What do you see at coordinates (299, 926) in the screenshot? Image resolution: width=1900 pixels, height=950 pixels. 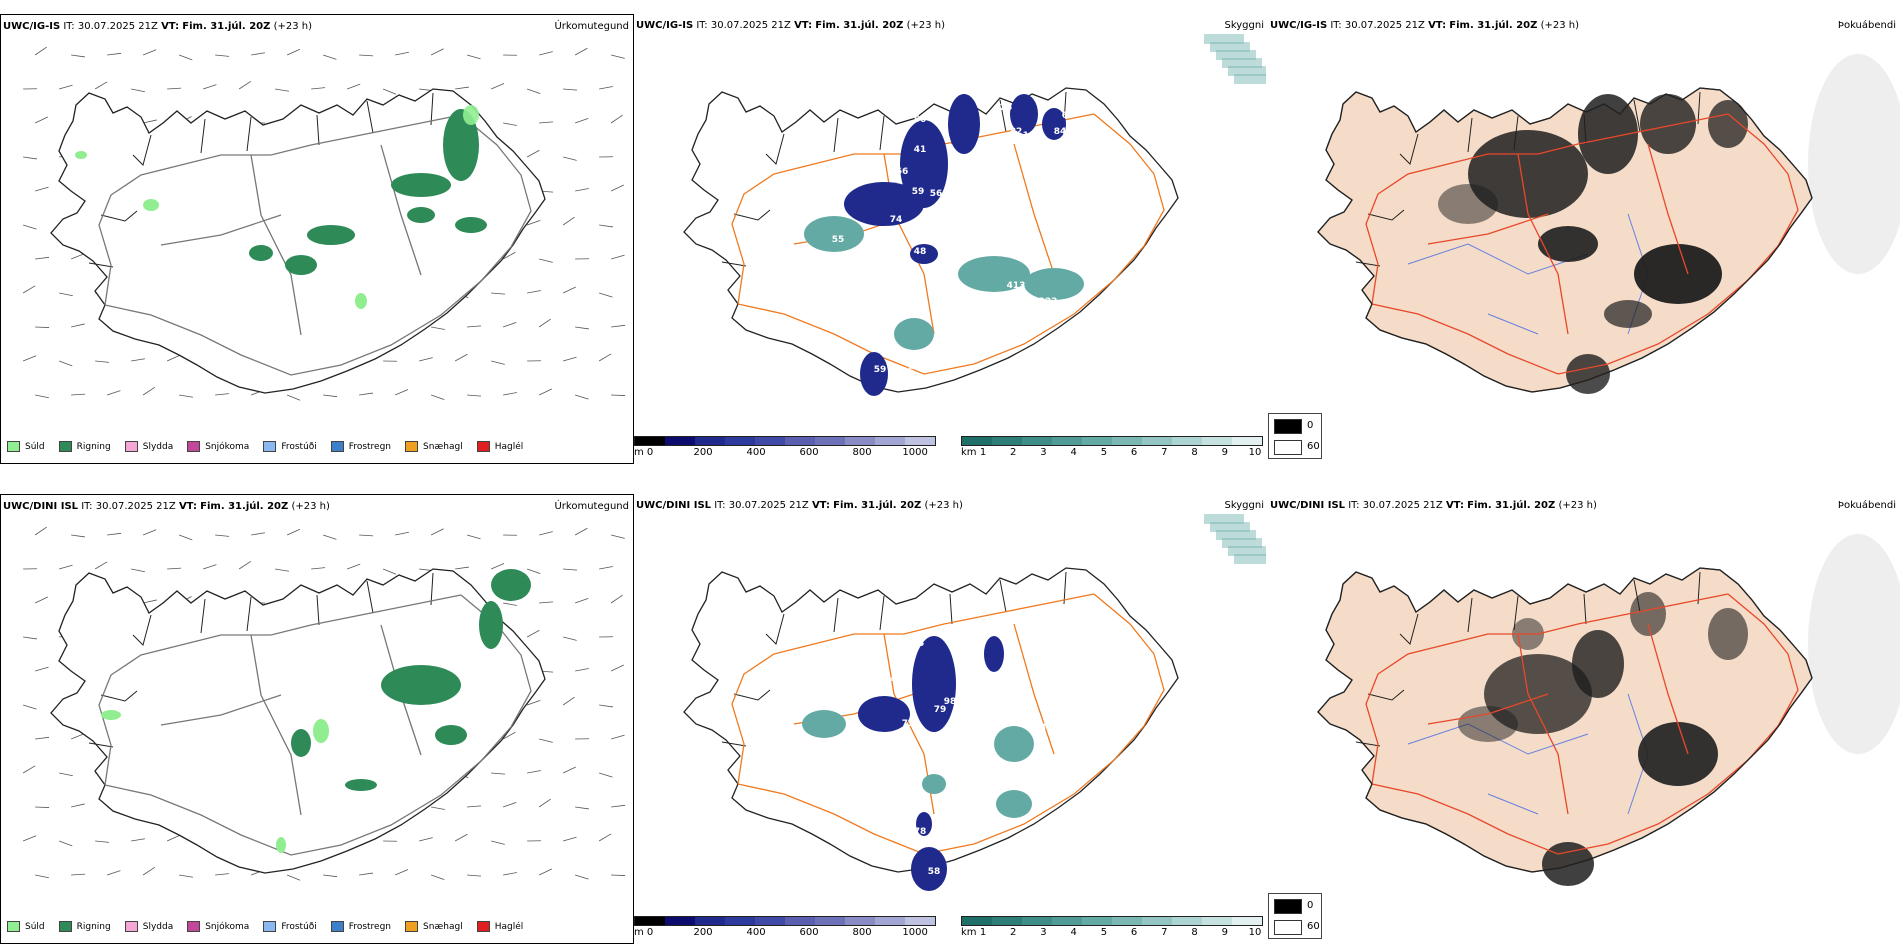 I see `precip-legend-label: Frostúði` at bounding box center [299, 926].